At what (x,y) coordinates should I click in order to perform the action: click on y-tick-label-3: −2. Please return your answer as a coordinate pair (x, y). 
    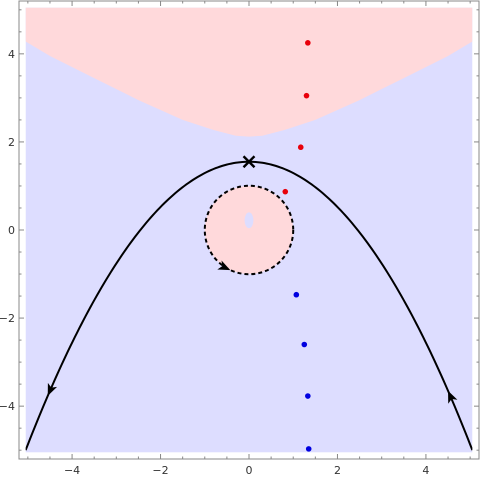
    Looking at the image, I should click on (7, 318).